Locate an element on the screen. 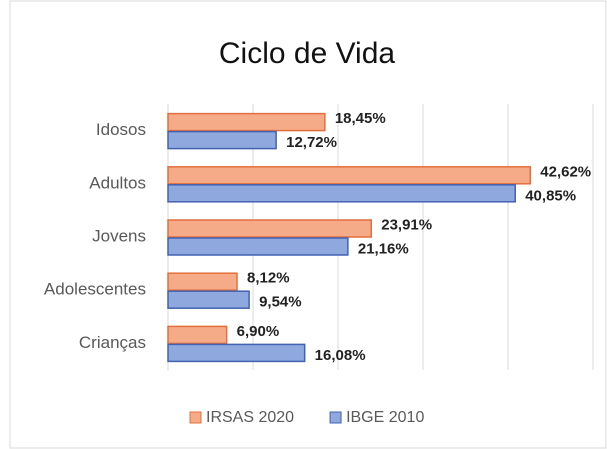  legend-label: IRSAS 2020 is located at coordinates (250, 417).